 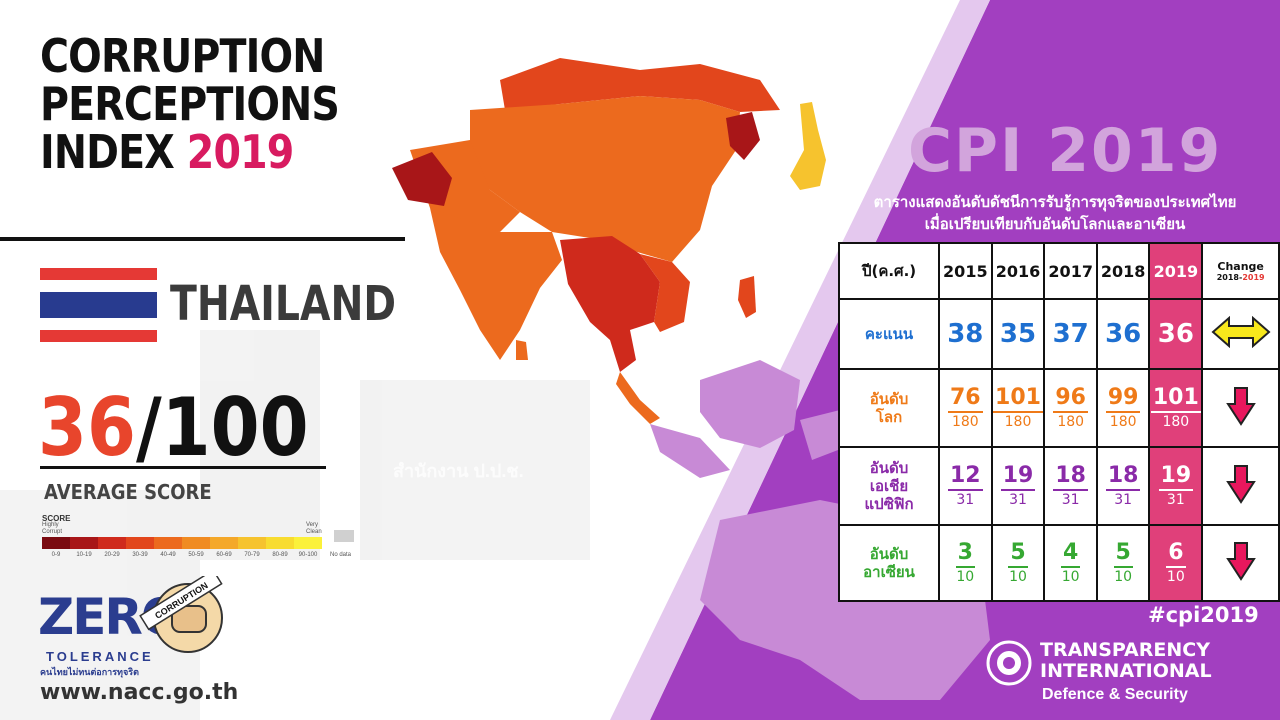 I want to click on score-2018: 36, so click(x=1123, y=334).